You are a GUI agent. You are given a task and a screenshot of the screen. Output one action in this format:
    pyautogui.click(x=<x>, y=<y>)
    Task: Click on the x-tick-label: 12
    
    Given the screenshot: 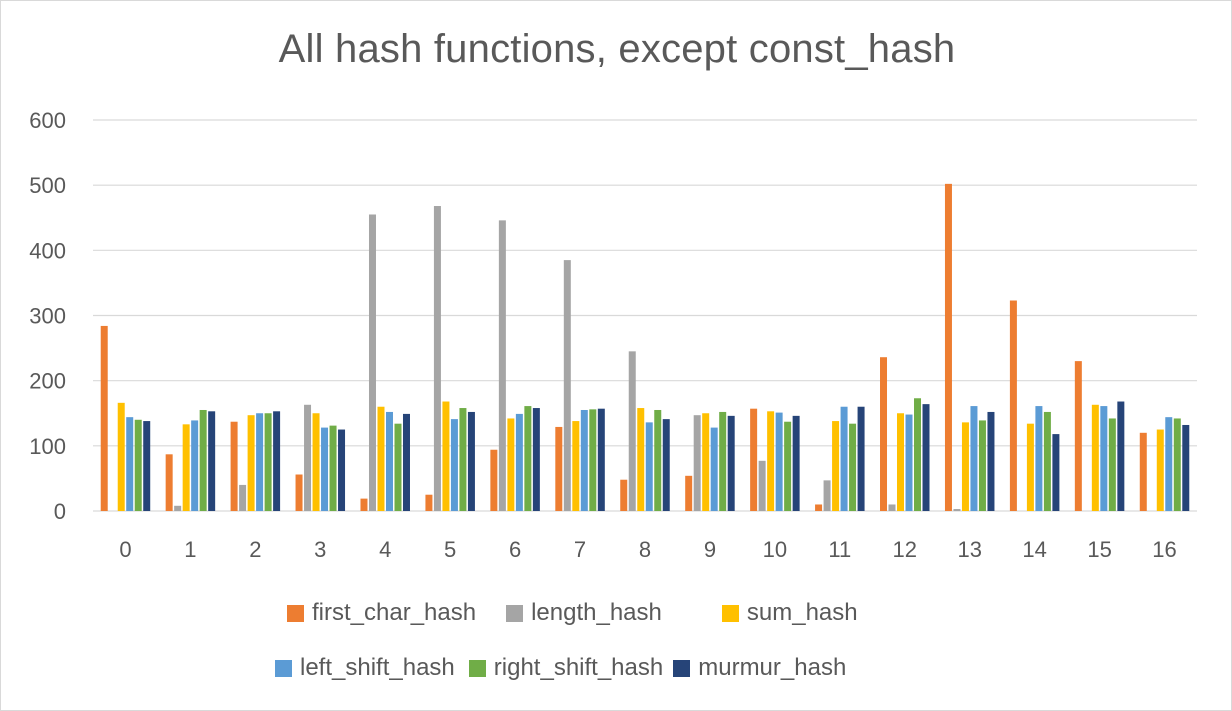 What is the action you would take?
    pyautogui.click(x=905, y=549)
    